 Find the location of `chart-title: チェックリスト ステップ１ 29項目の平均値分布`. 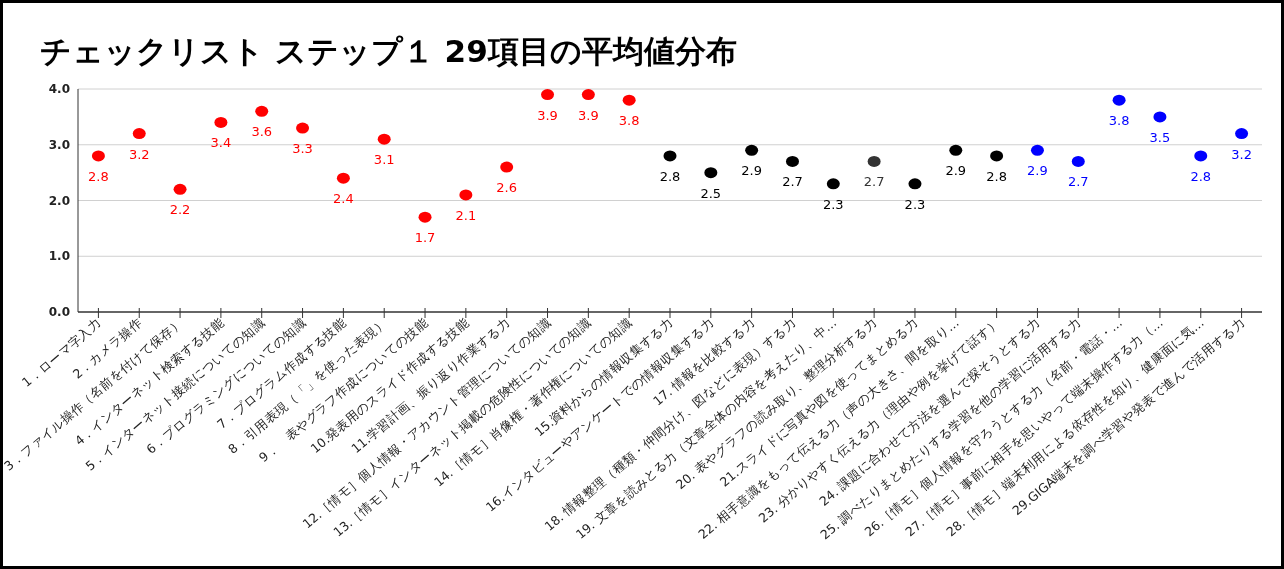

chart-title: チェックリスト ステップ１ 29項目の平均値分布 is located at coordinates (388, 51).